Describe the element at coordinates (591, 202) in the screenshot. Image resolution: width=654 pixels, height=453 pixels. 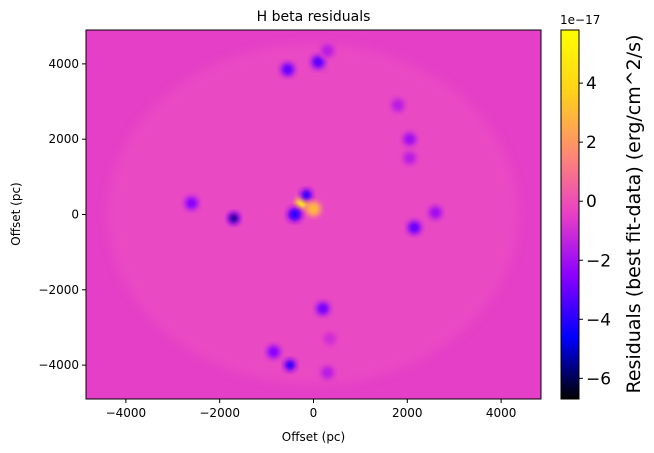
I see `colorbar-tick-label: 0` at that location.